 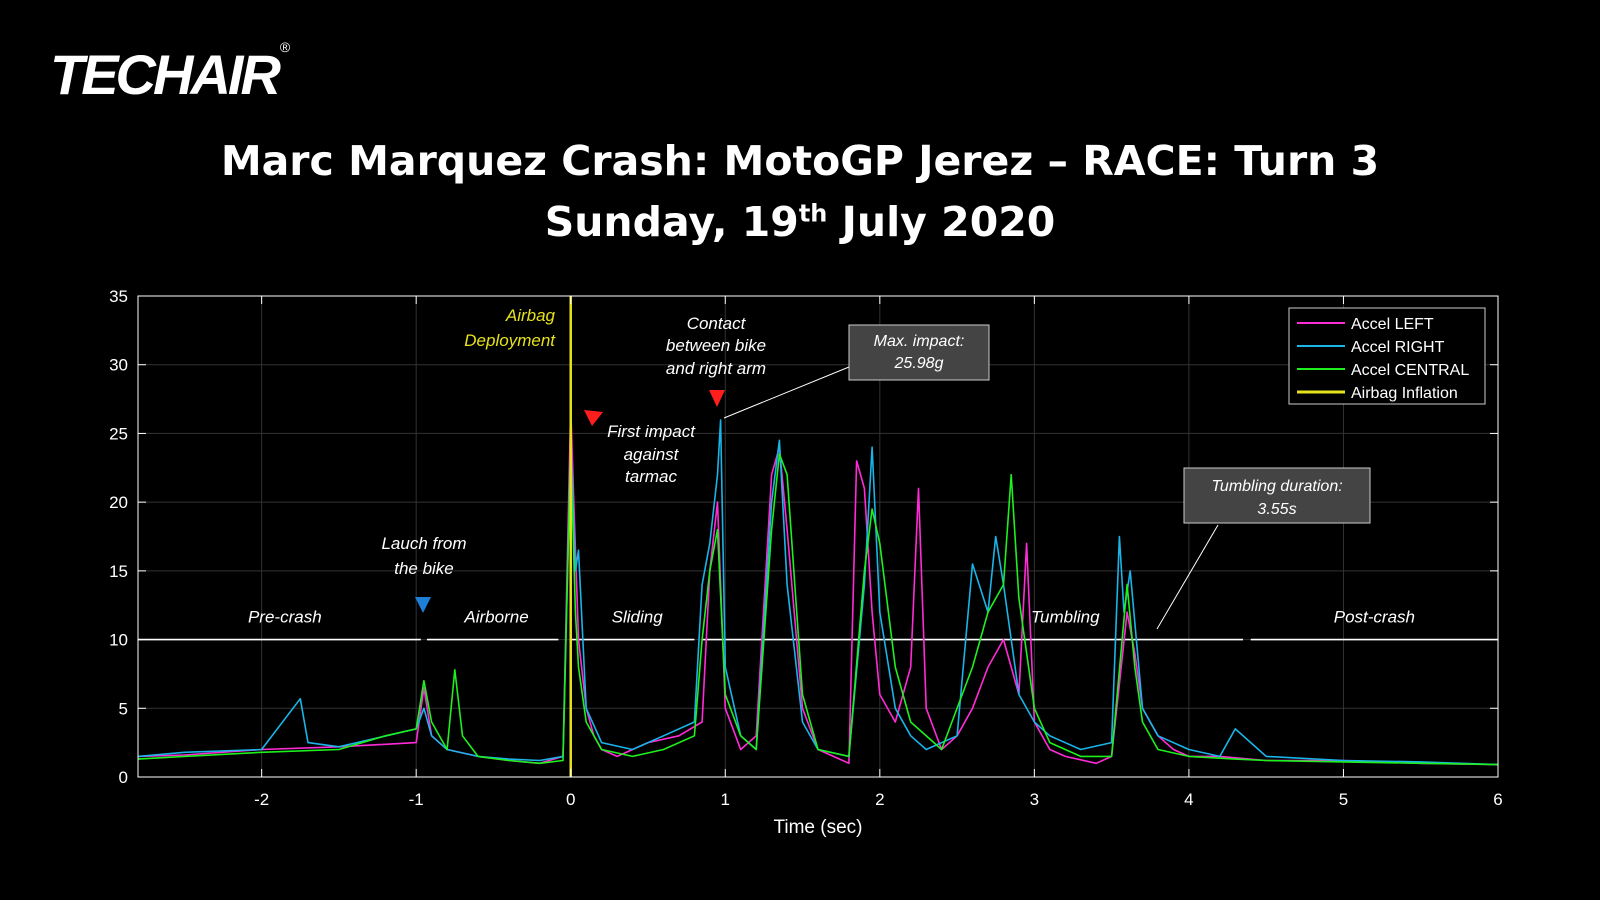 I want to click on first-impact-annotation: First impact against tarmac, so click(x=640, y=448).